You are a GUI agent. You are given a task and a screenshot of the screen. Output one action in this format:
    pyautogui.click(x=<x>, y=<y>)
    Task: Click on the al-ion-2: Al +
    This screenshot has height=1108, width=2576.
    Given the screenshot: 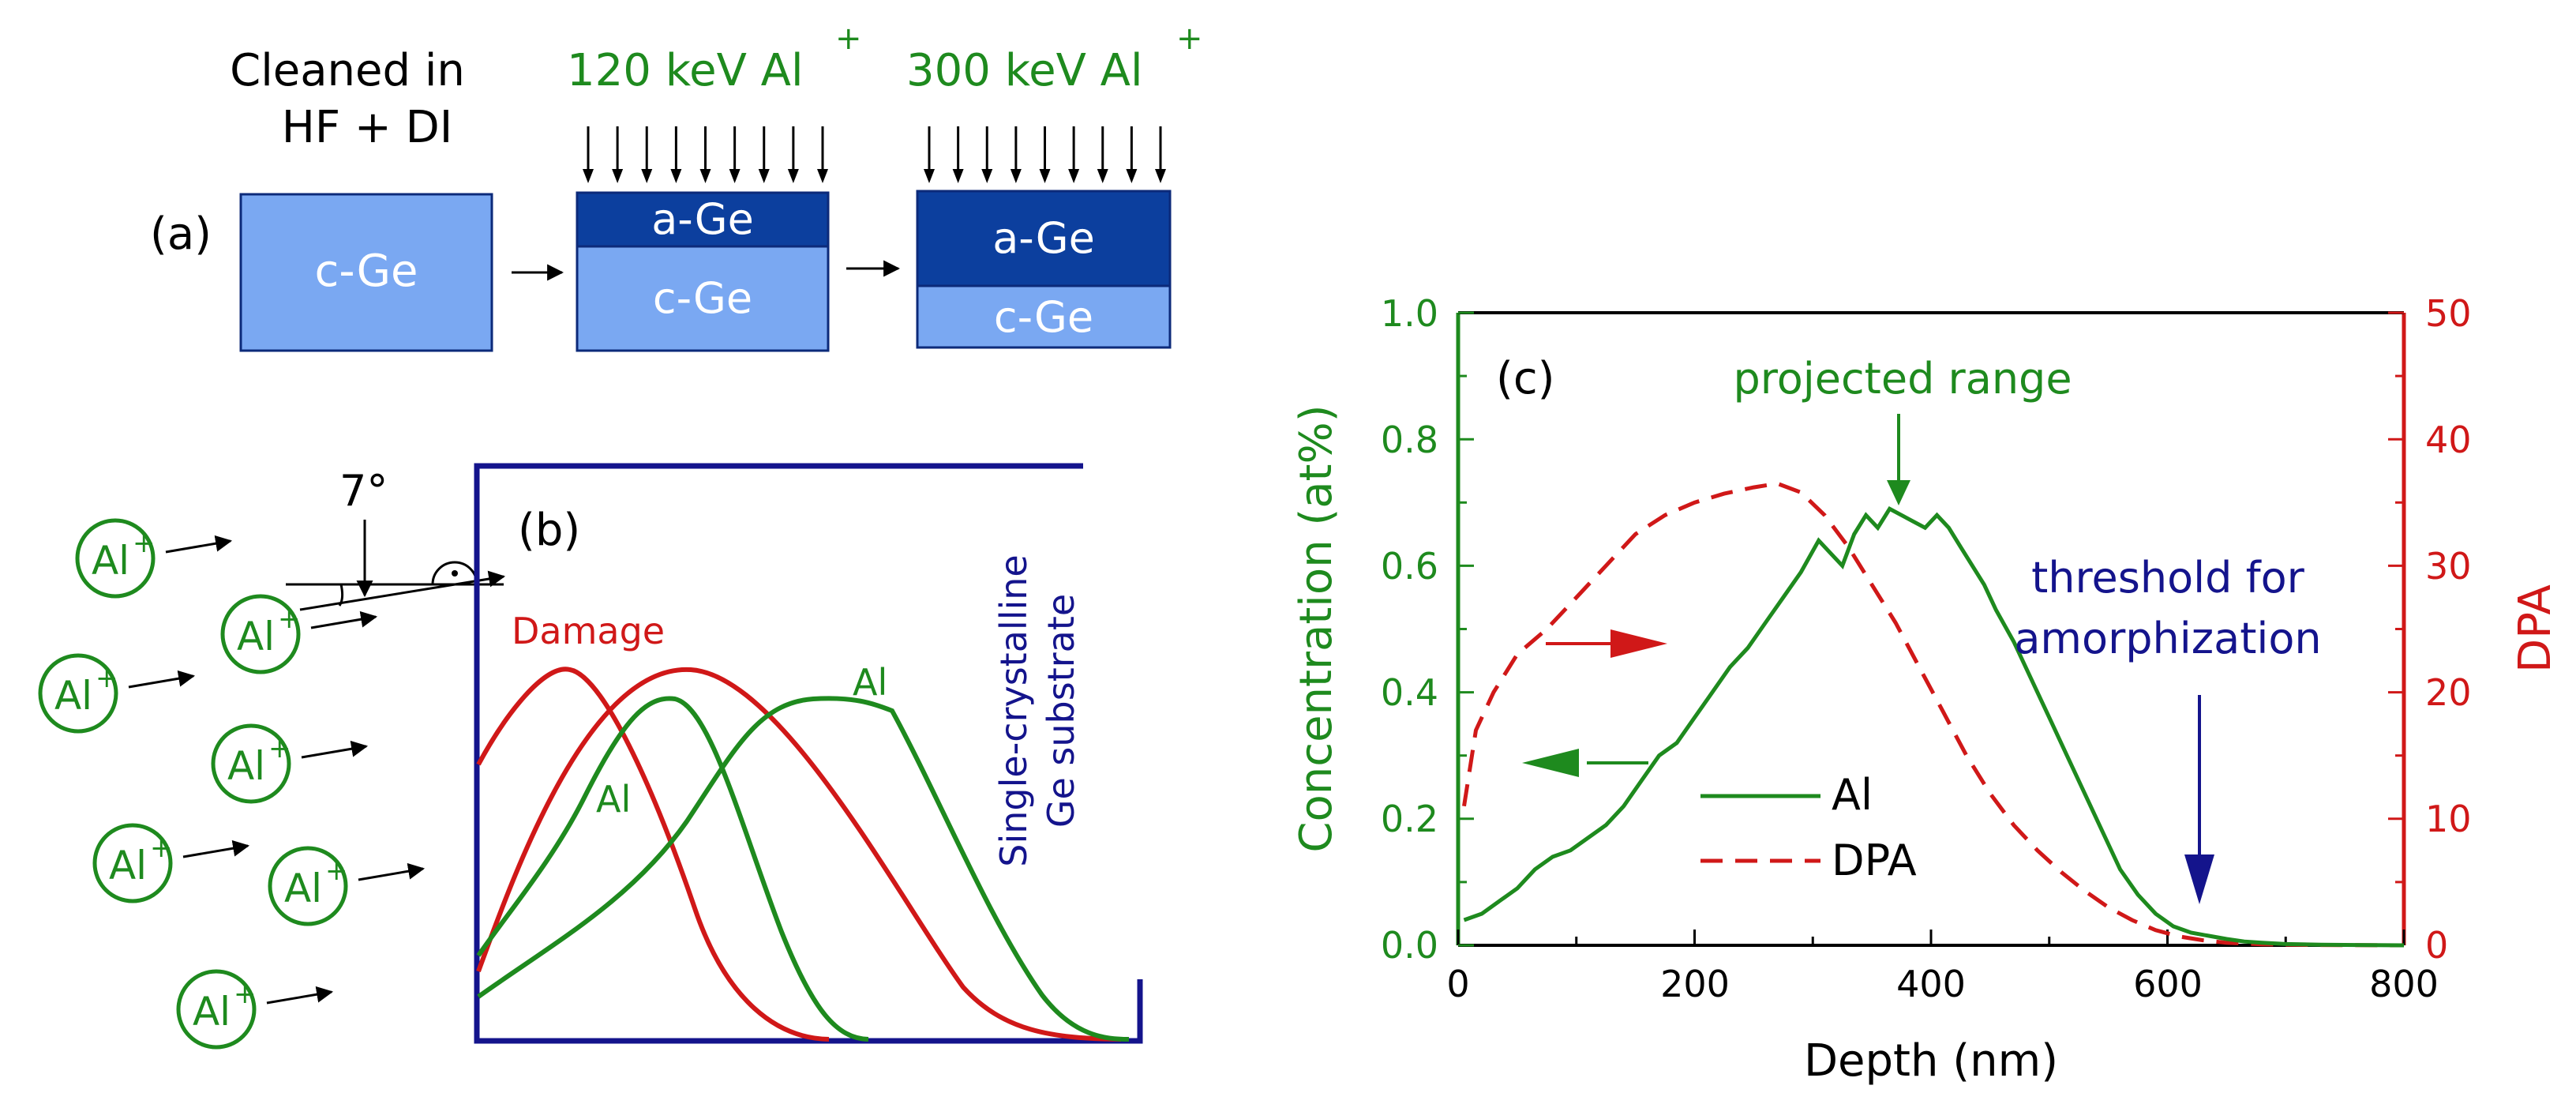 What is the action you would take?
    pyautogui.click(x=299, y=634)
    